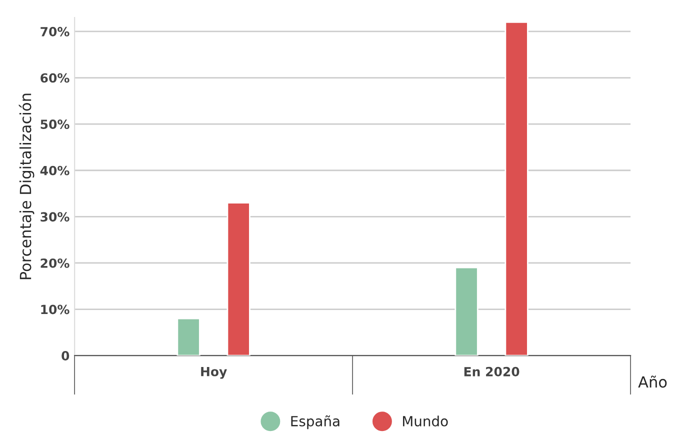 The image size is (678, 439). What do you see at coordinates (55, 78) in the screenshot?
I see `y-tick-label: 60%` at bounding box center [55, 78].